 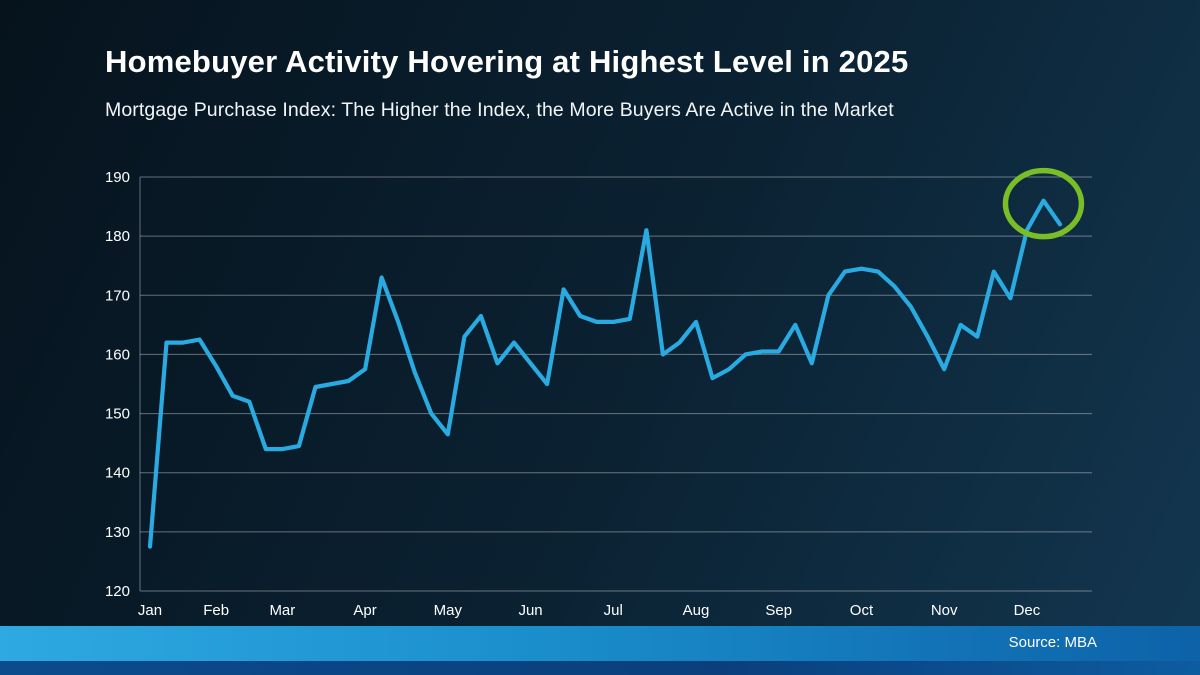 I want to click on x-tick-label-oct: Oct, so click(x=862, y=610).